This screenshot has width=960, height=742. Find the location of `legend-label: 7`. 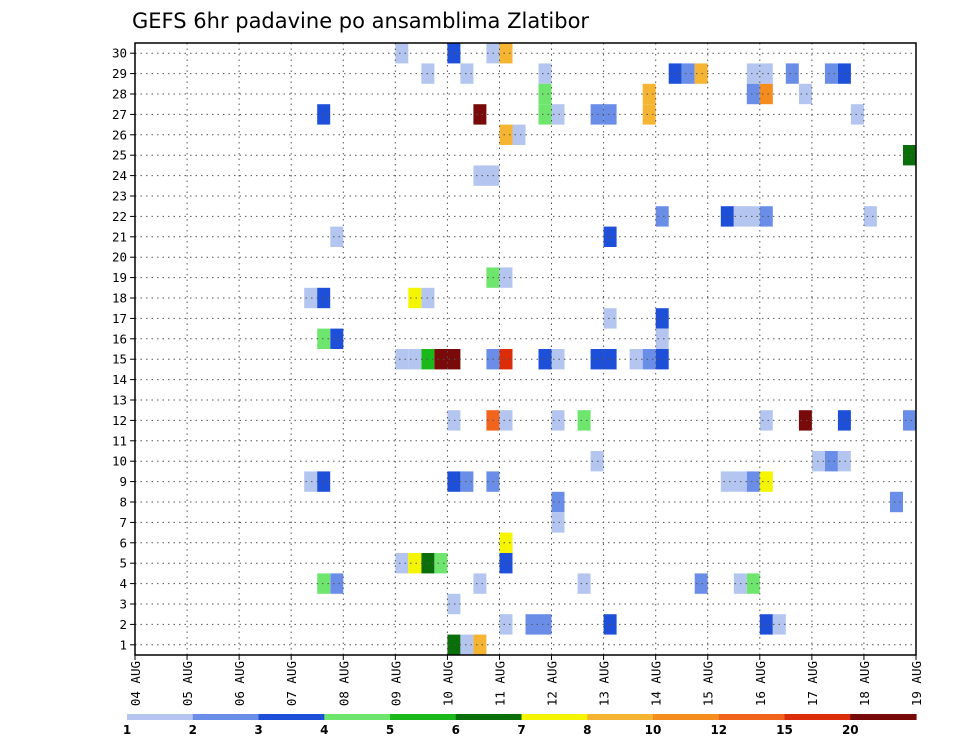

legend-label: 7 is located at coordinates (521, 730).